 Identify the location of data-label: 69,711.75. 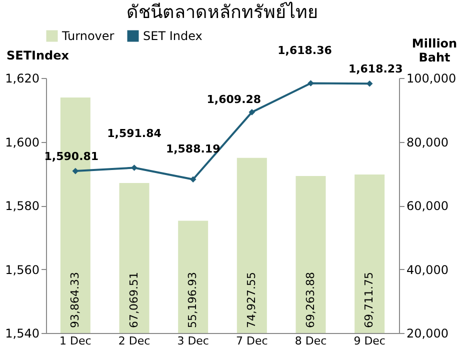
(369, 300).